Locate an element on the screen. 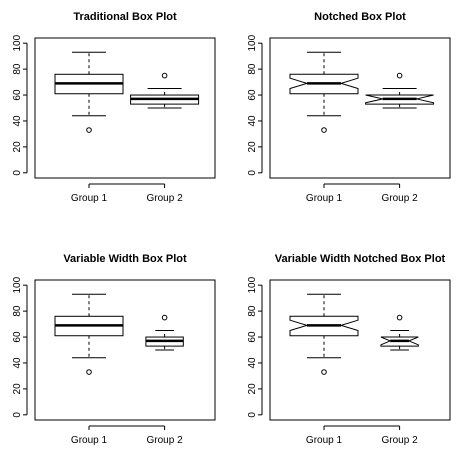 The height and width of the screenshot is (470, 474). chart-title: Traditional Box Plot is located at coordinates (125, 17).